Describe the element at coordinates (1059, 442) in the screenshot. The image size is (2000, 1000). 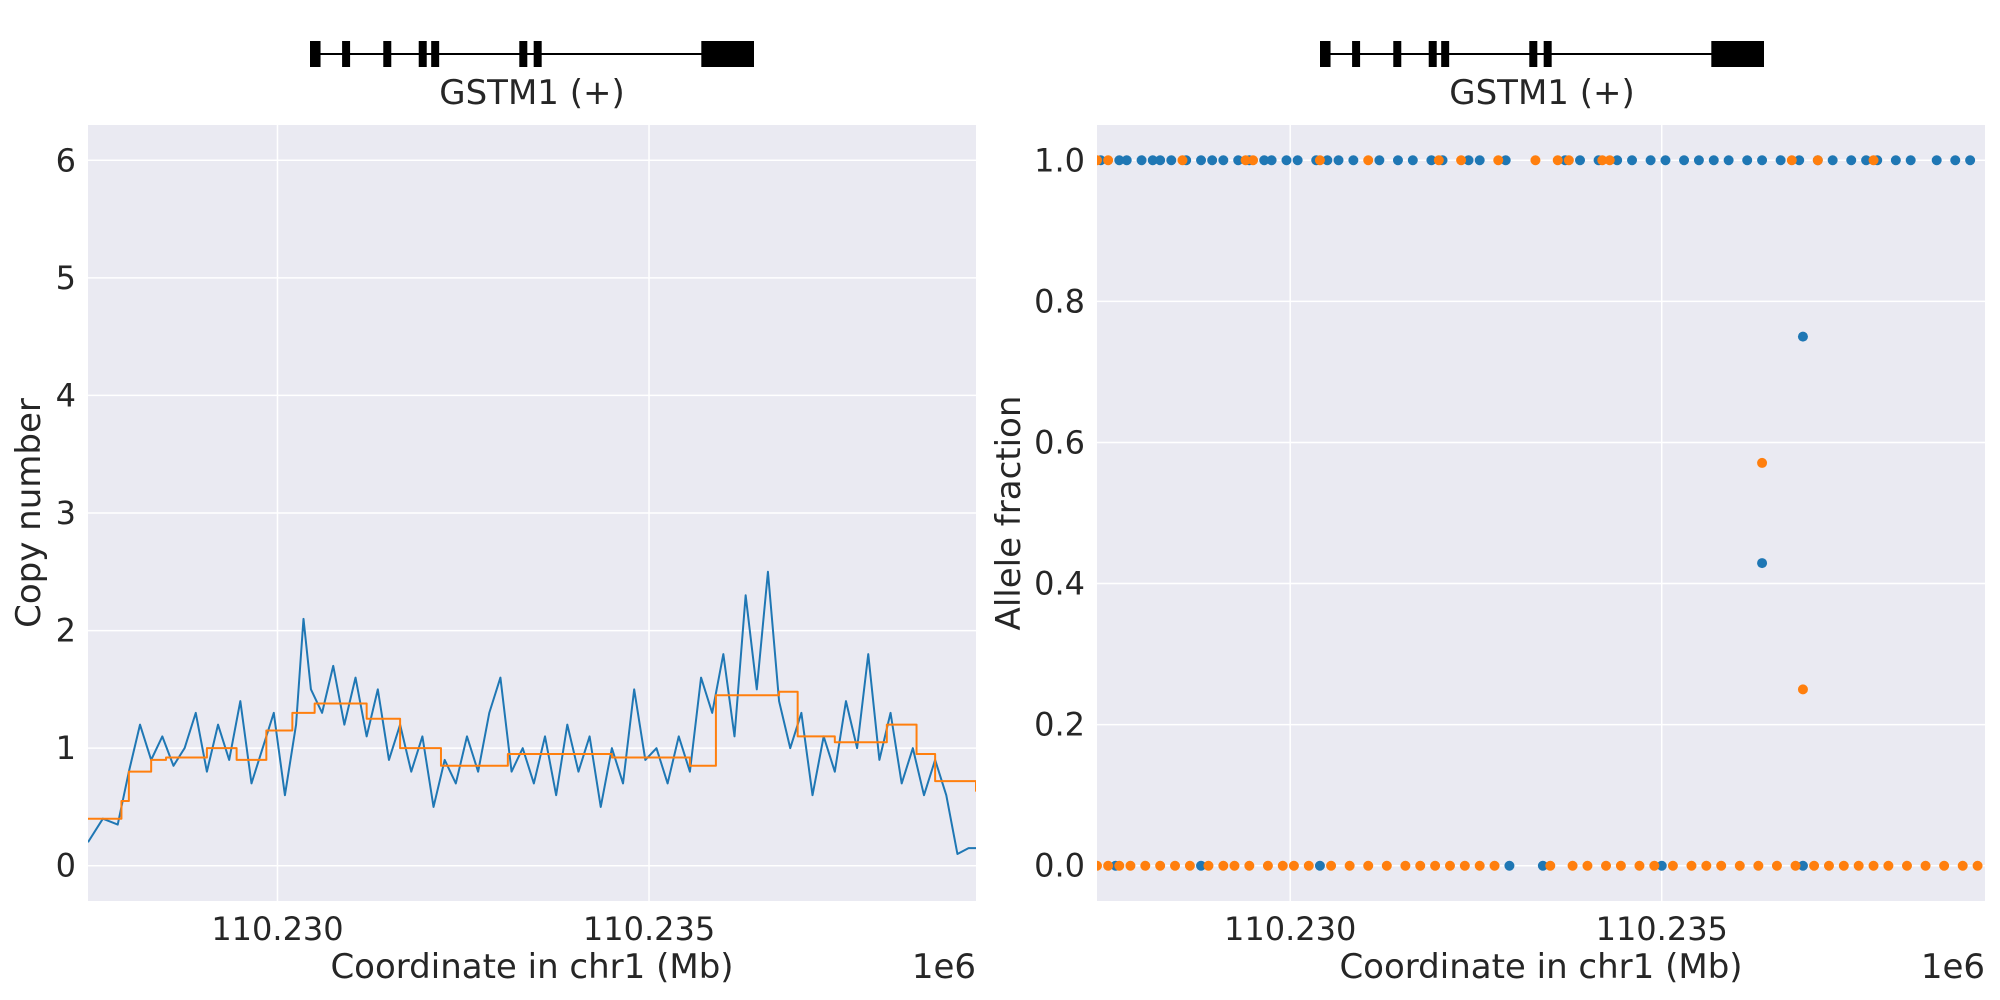
I see `y-tick-label: 0.6` at that location.